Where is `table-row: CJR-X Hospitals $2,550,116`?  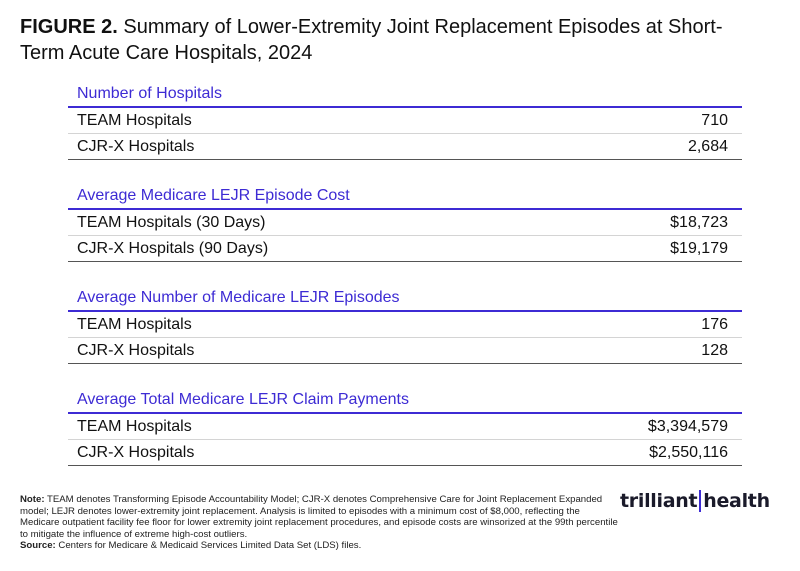
table-row: CJR-X Hospitals $2,550,116 is located at coordinates (405, 453).